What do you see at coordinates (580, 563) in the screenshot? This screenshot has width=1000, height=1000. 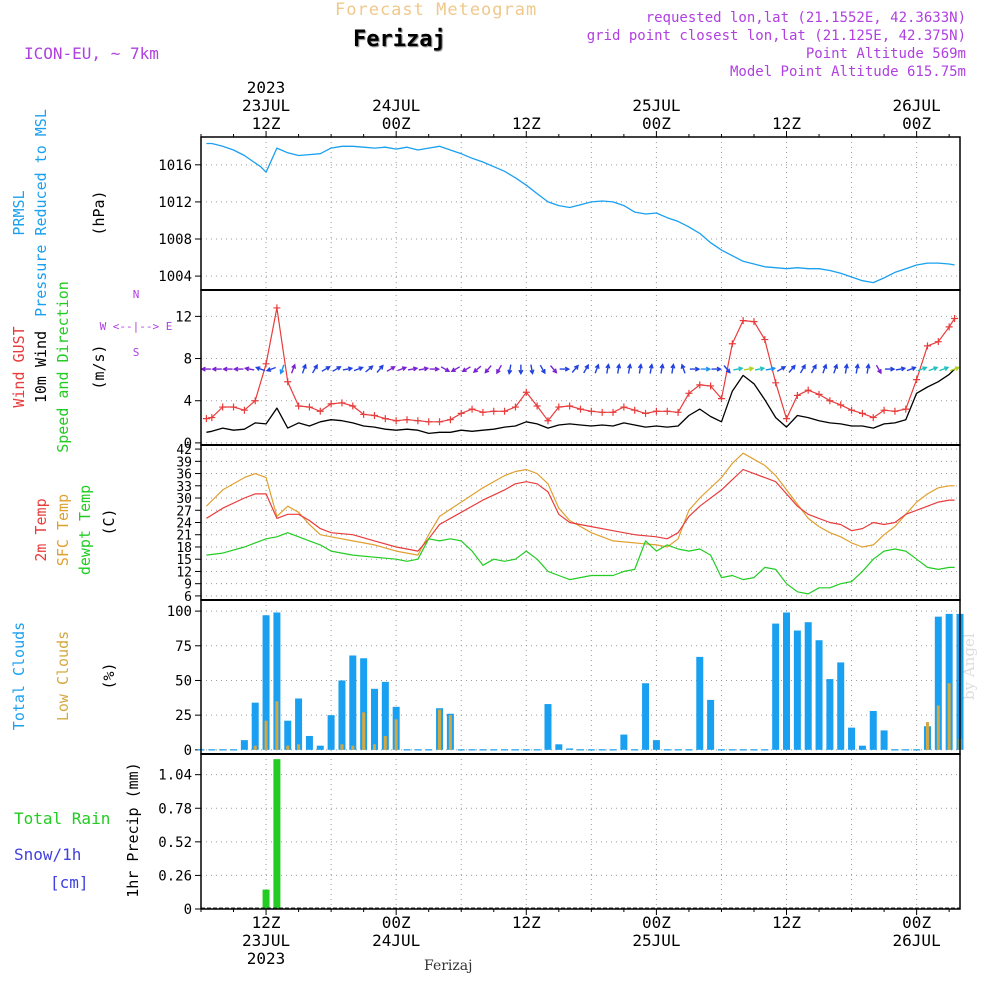 I see `dewpoint-line` at bounding box center [580, 563].